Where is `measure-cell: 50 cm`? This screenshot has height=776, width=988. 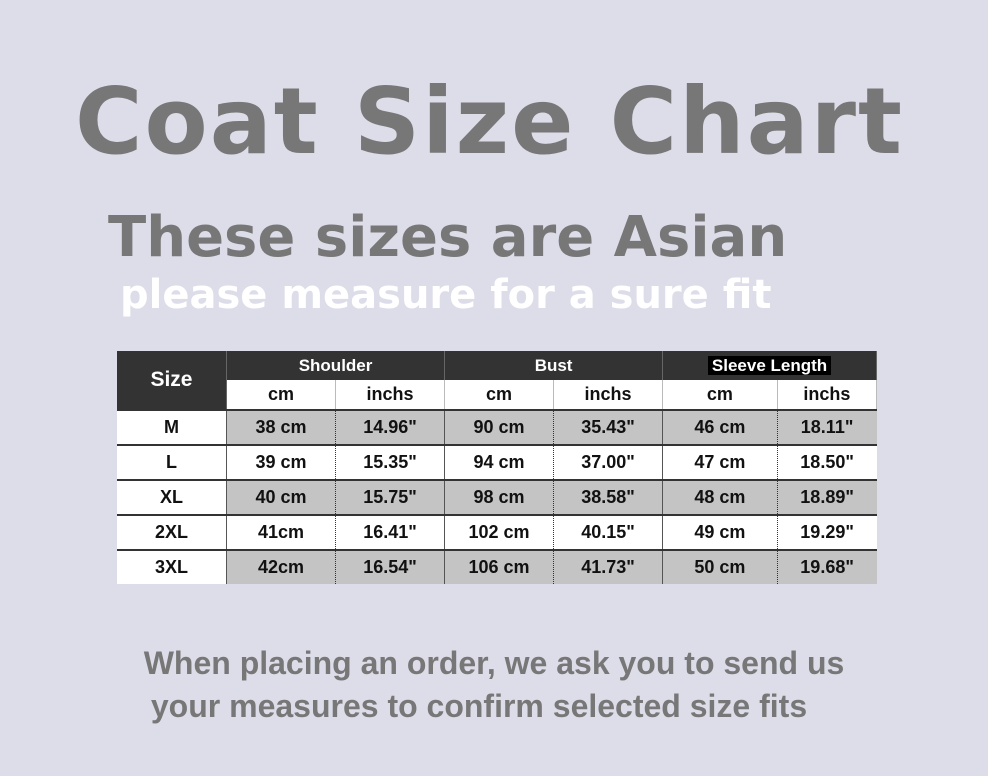
measure-cell: 50 cm is located at coordinates (720, 566).